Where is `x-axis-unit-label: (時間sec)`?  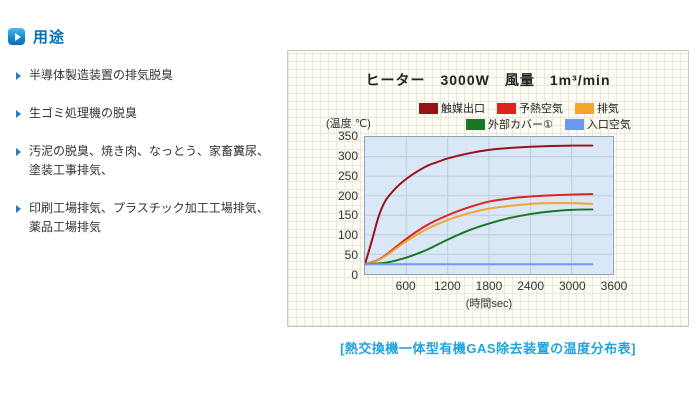
x-axis-unit-label: (時間sec) is located at coordinates (489, 304).